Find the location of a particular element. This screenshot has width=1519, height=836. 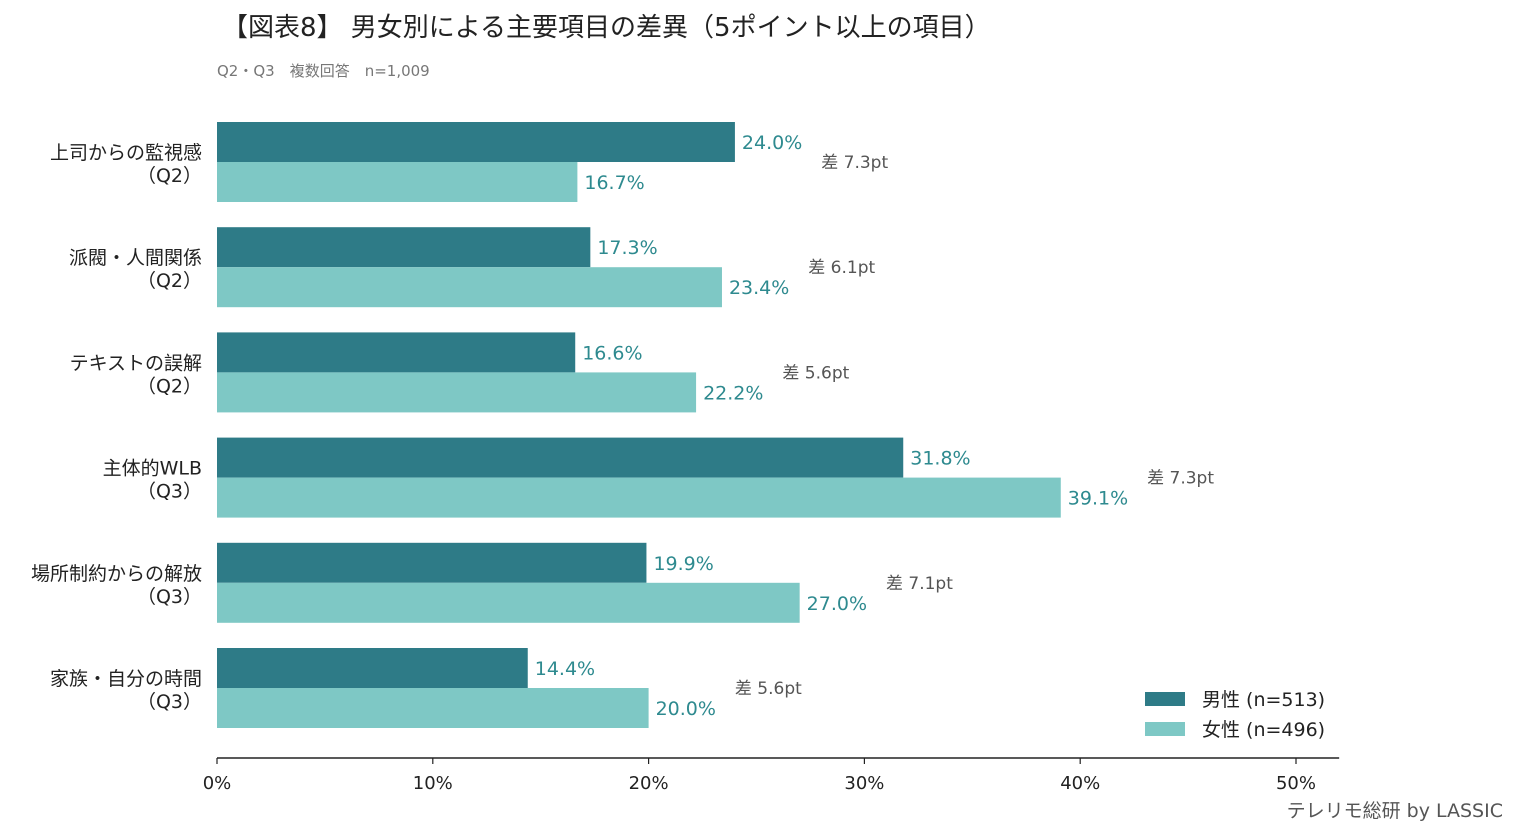

category-group: 19.9% 27.0% 差 7.1pt 場所制約からの解放（Q3） is located at coordinates (492, 582).